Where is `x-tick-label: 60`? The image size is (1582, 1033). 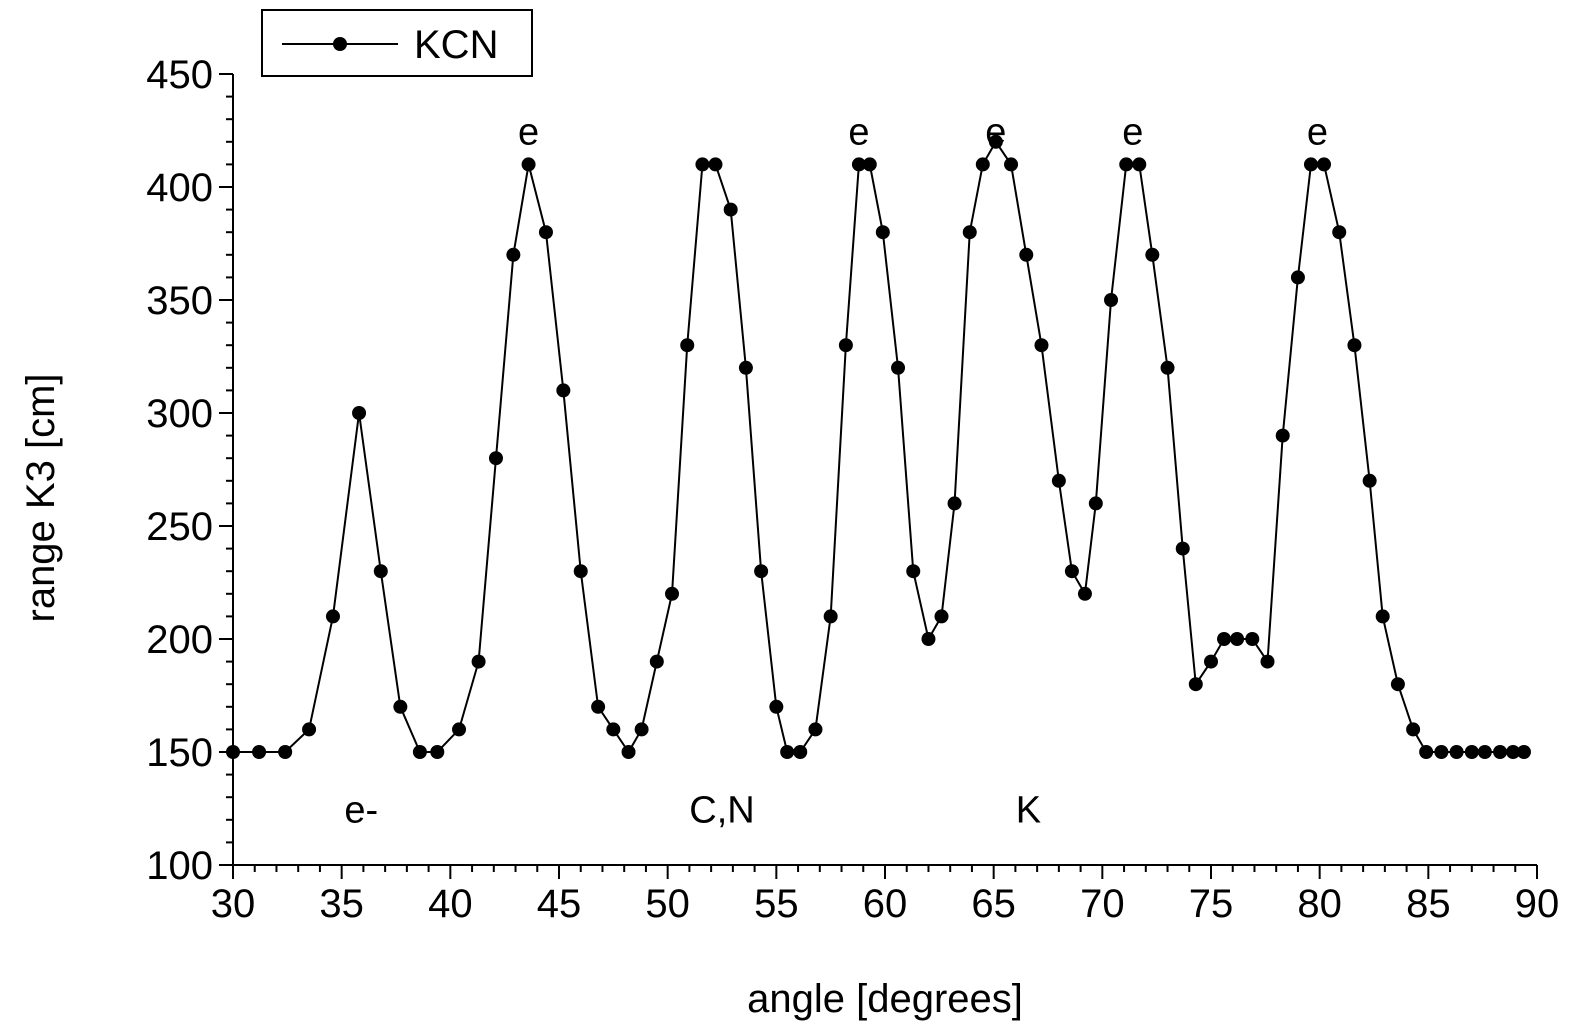
x-tick-label: 60 is located at coordinates (885, 904).